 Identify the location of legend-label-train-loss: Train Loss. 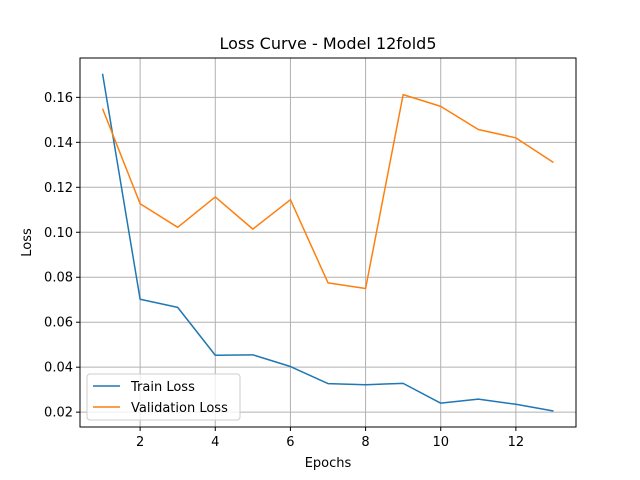
(162, 387).